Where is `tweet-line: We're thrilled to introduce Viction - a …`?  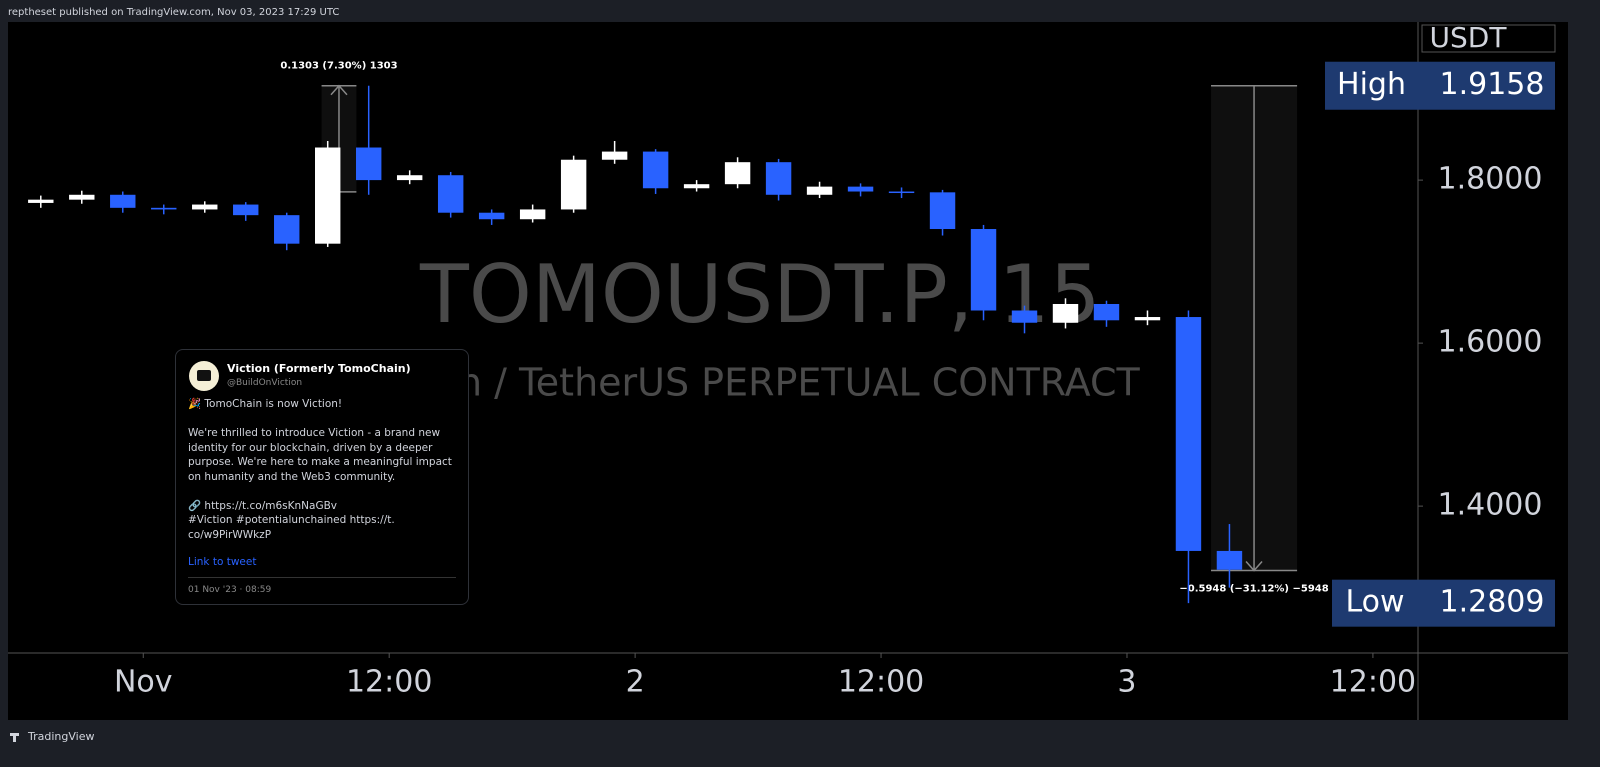 tweet-line: We're thrilled to introduce Viction - a … is located at coordinates (314, 433).